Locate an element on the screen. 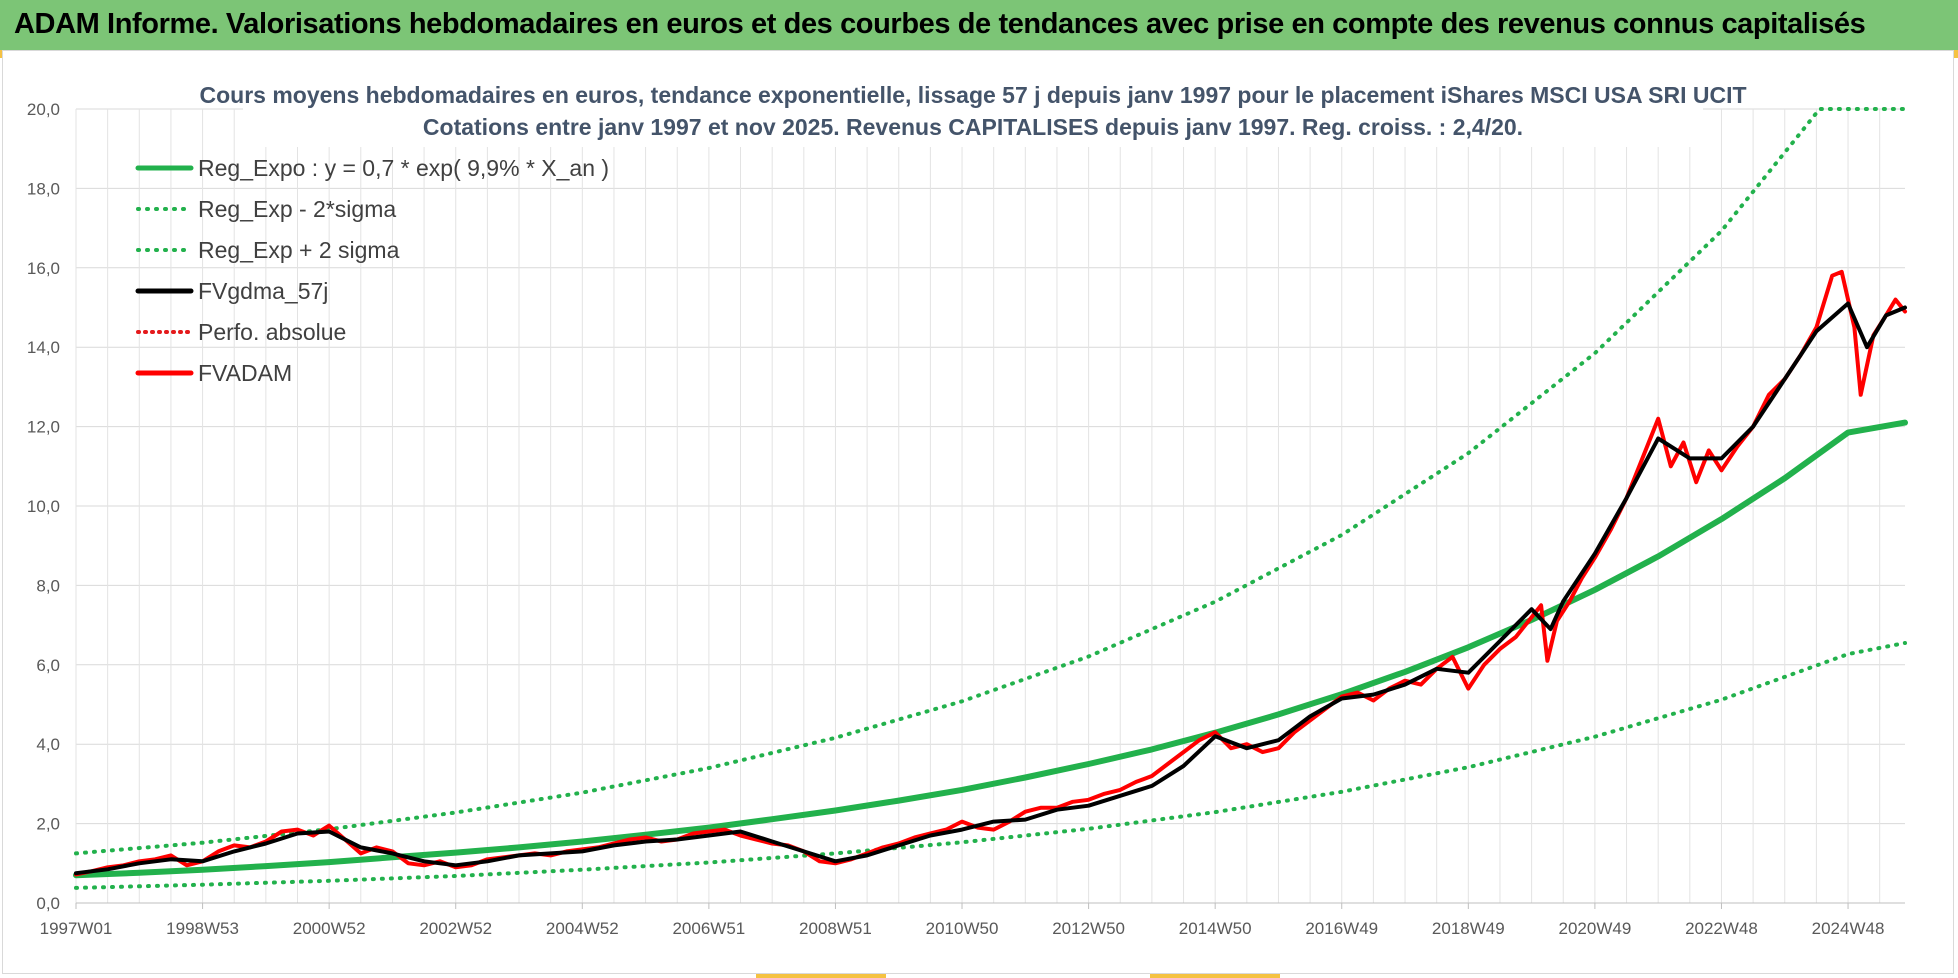 This screenshot has height=978, width=1958. x-tick-label: 2018W49 is located at coordinates (1468, 928).